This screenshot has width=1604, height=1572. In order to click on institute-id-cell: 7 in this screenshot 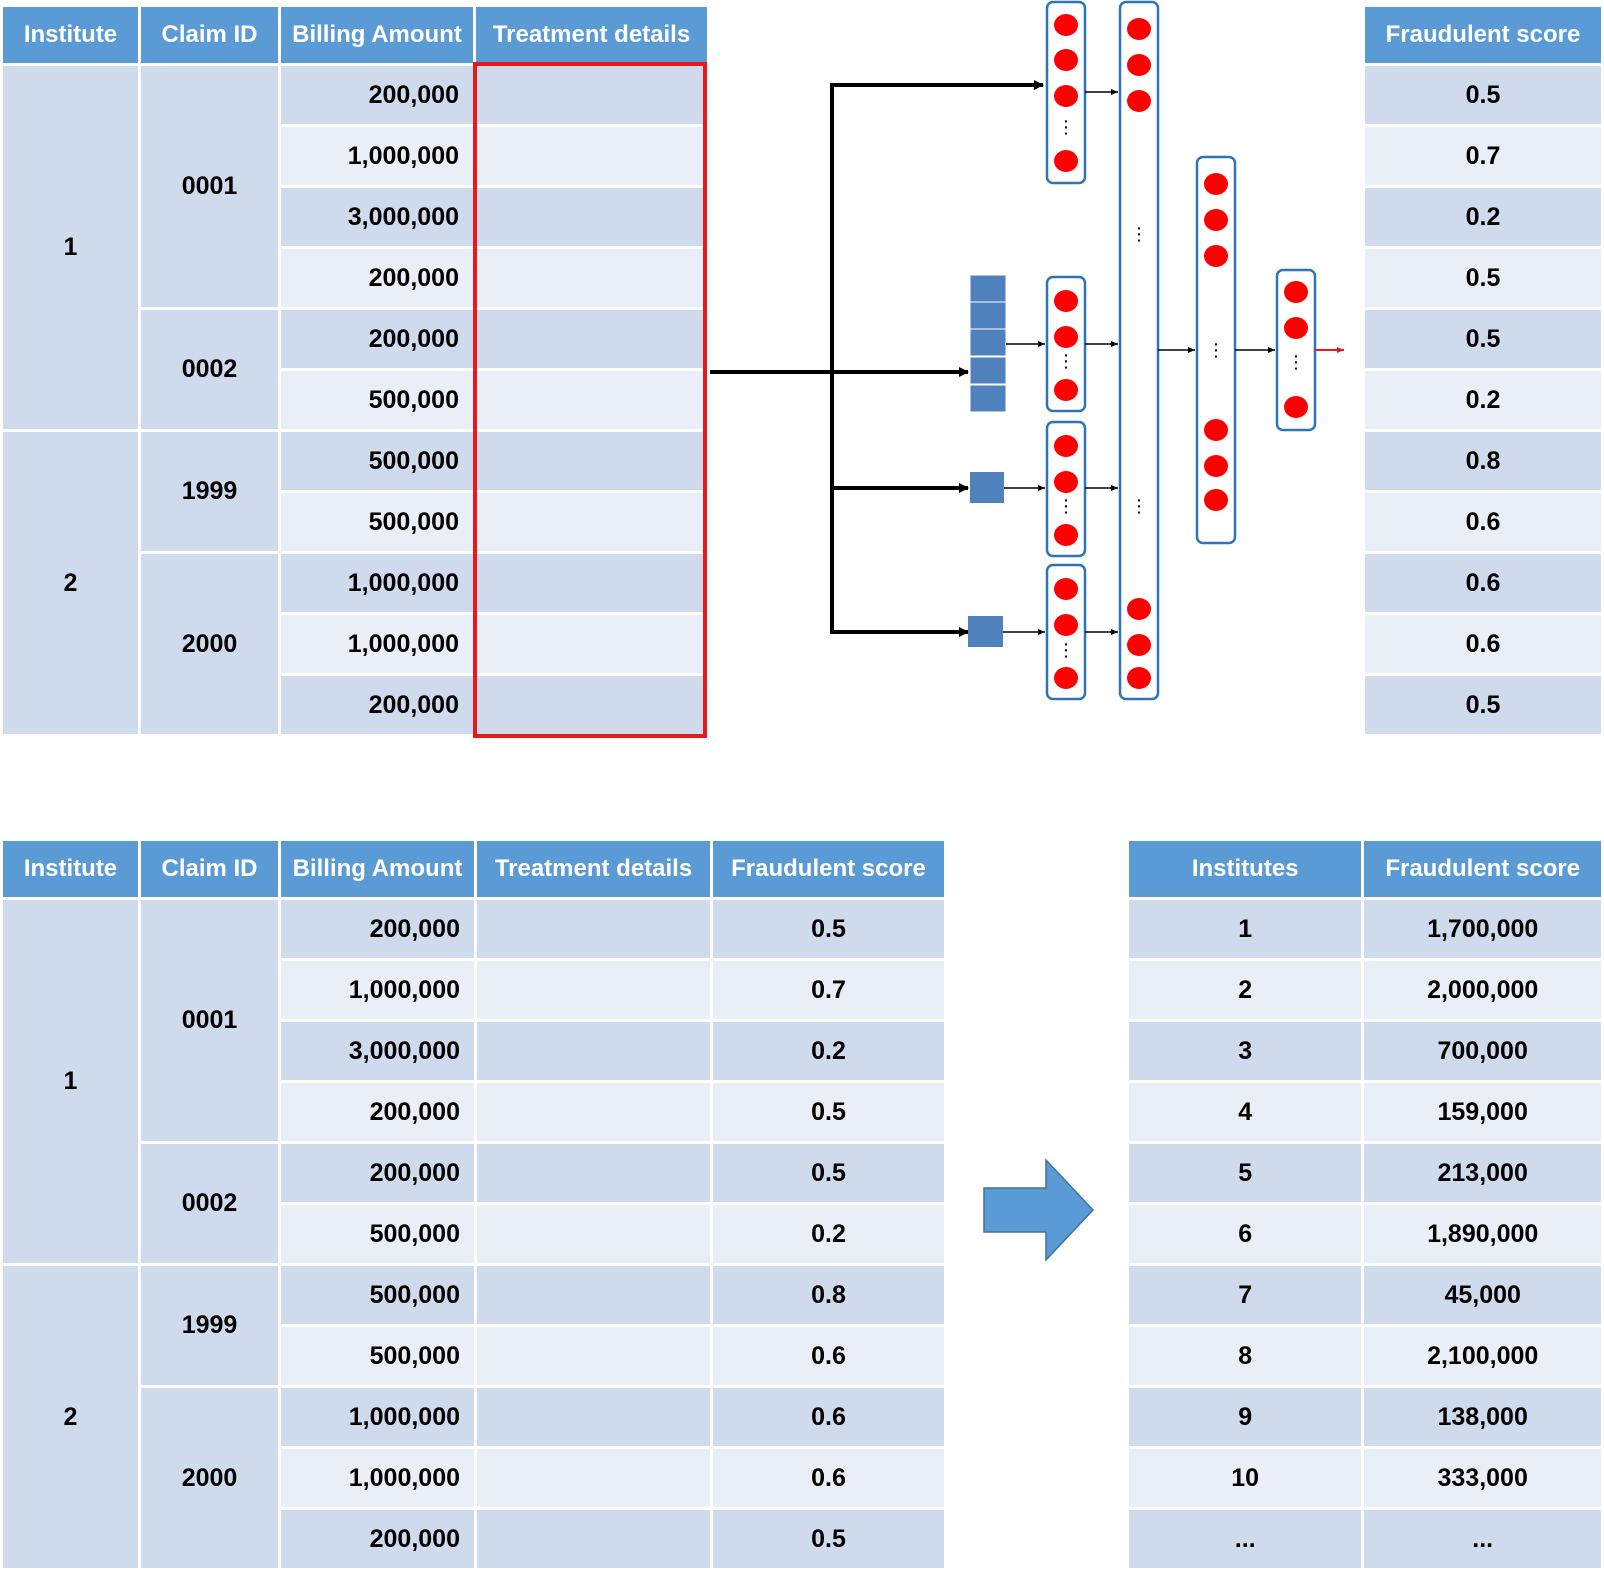, I will do `click(1245, 1295)`.